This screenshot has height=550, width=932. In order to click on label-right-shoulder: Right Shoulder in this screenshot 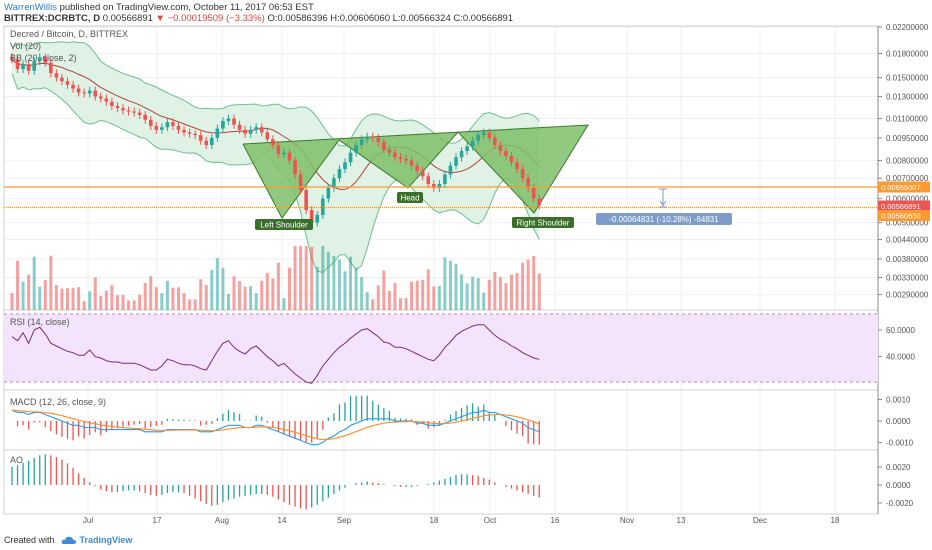, I will do `click(543, 222)`.